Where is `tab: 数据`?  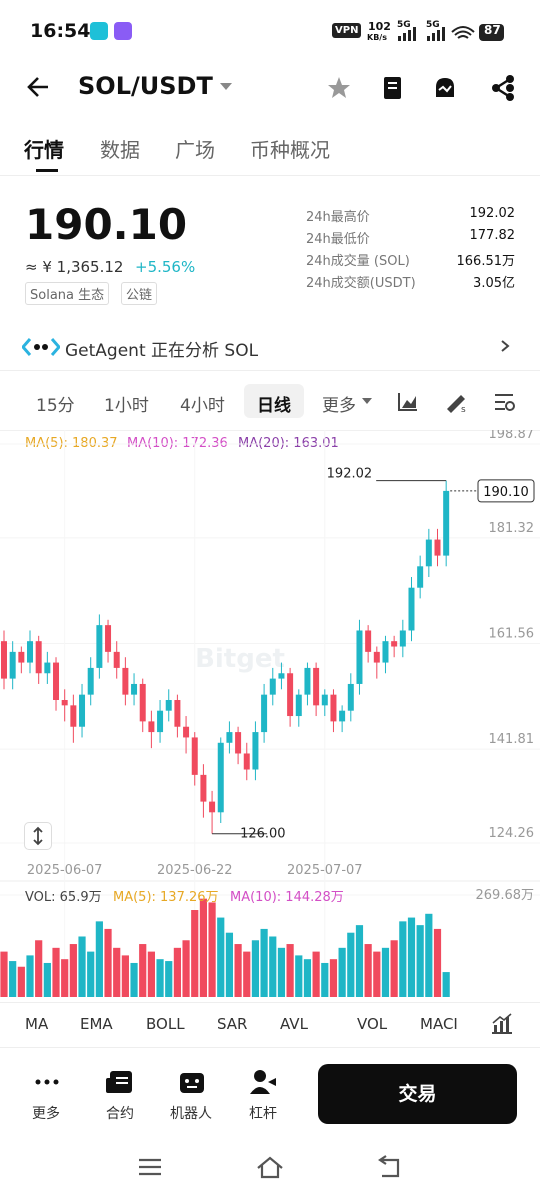
tab: 数据 is located at coordinates (120, 150).